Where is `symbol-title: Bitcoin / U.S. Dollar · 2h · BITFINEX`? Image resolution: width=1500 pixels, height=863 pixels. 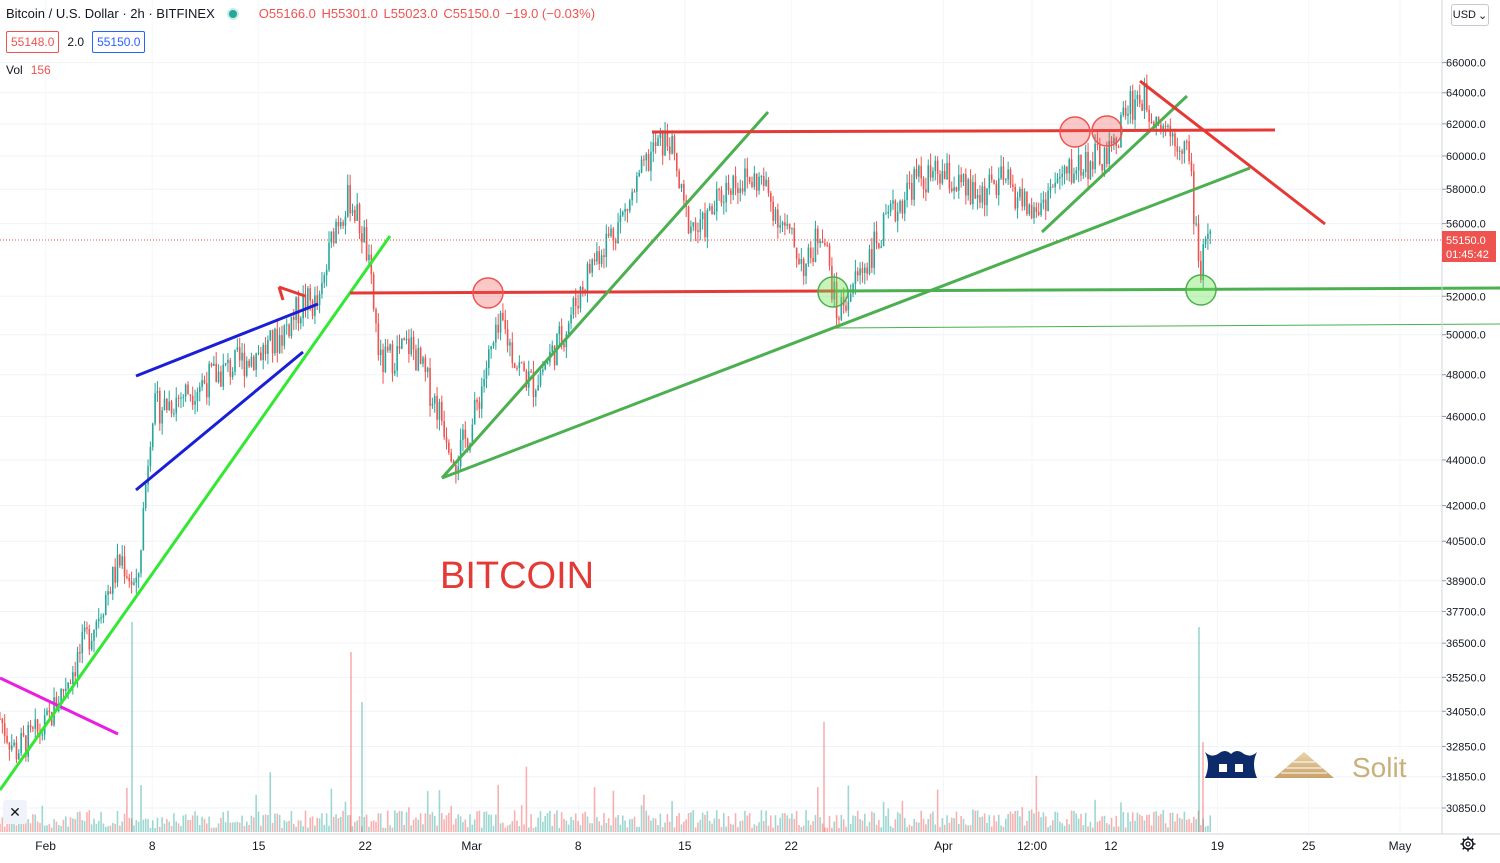 symbol-title: Bitcoin / U.S. Dollar · 2h · BITFINEX is located at coordinates (110, 13).